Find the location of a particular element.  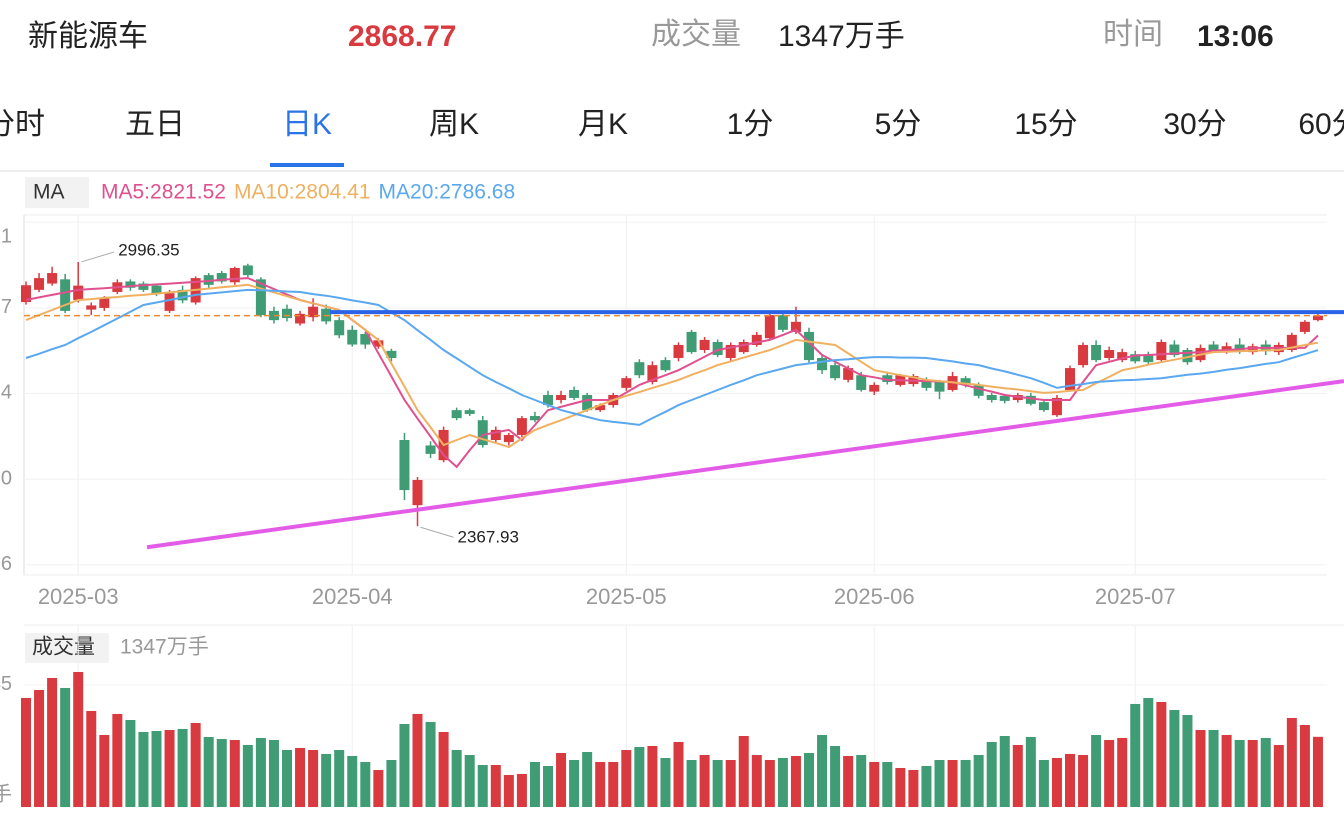

tab: 日K is located at coordinates (307, 124).